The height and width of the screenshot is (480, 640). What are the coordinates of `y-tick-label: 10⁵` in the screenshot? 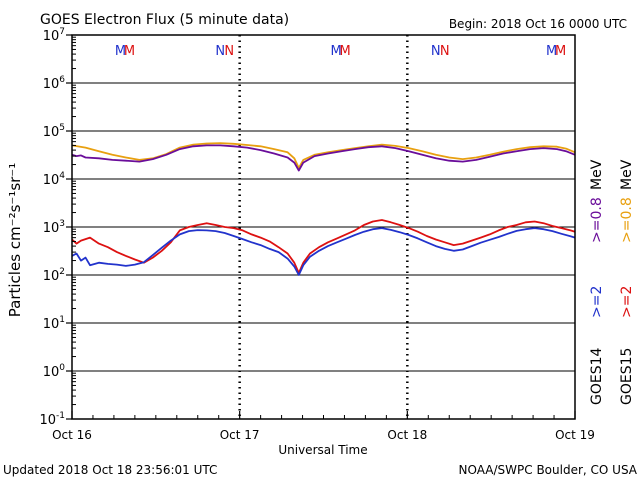 It's located at (54, 131).